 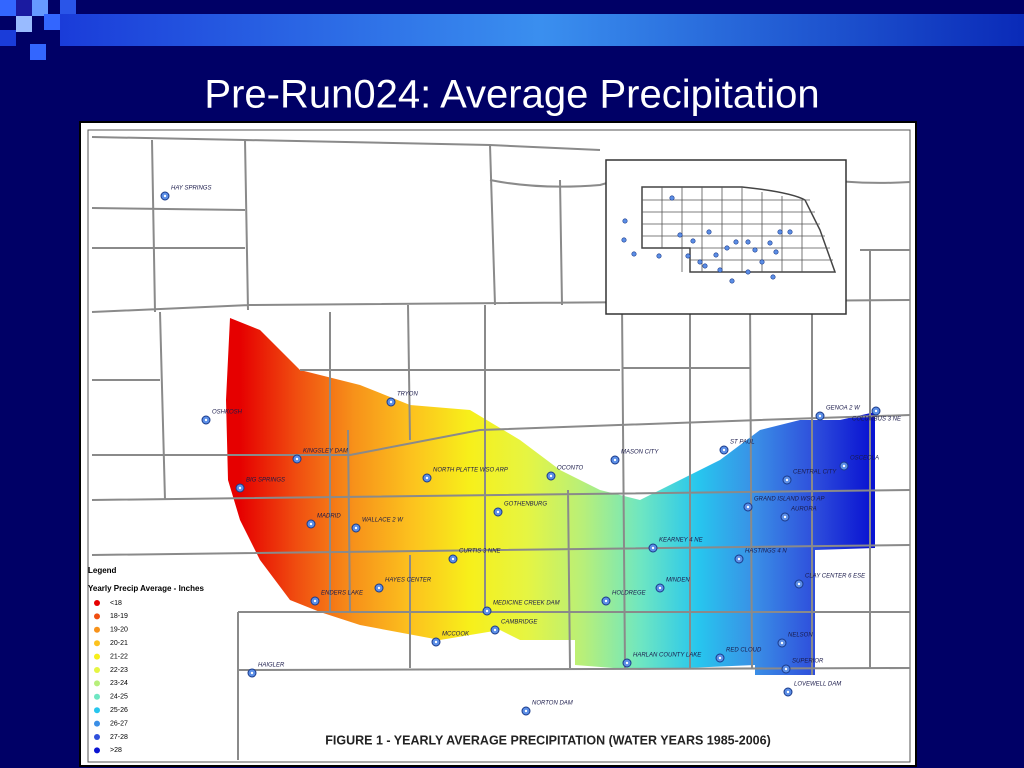 What do you see at coordinates (678, 581) in the screenshot?
I see `station-label: MINDEN` at bounding box center [678, 581].